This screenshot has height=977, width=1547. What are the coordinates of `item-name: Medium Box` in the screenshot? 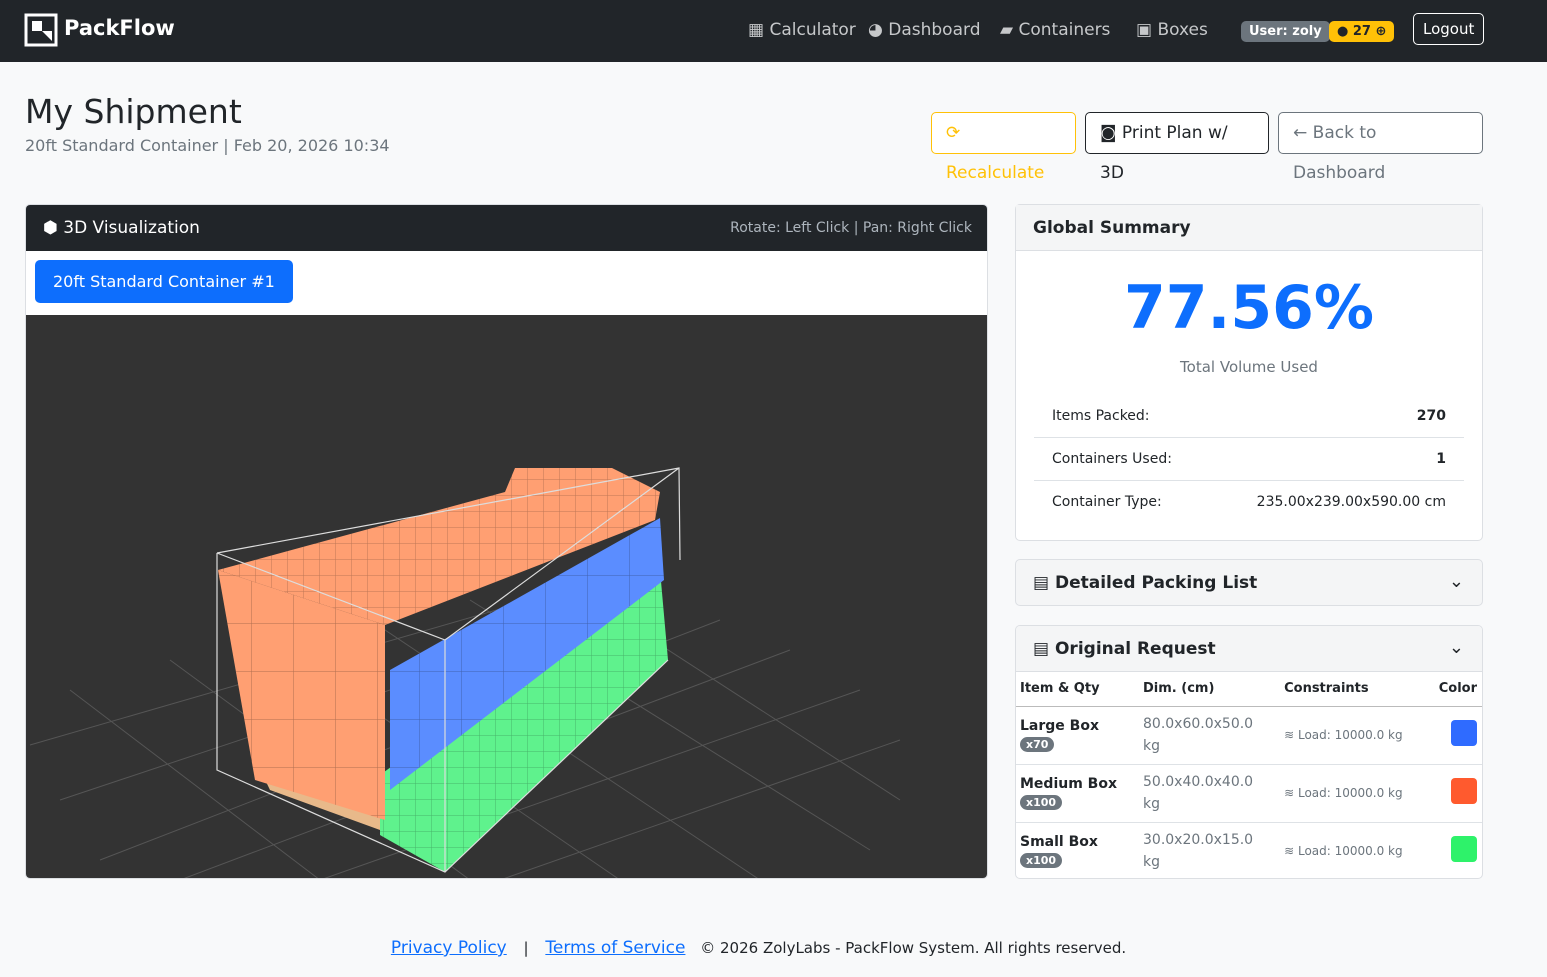 It's located at (1068, 784).